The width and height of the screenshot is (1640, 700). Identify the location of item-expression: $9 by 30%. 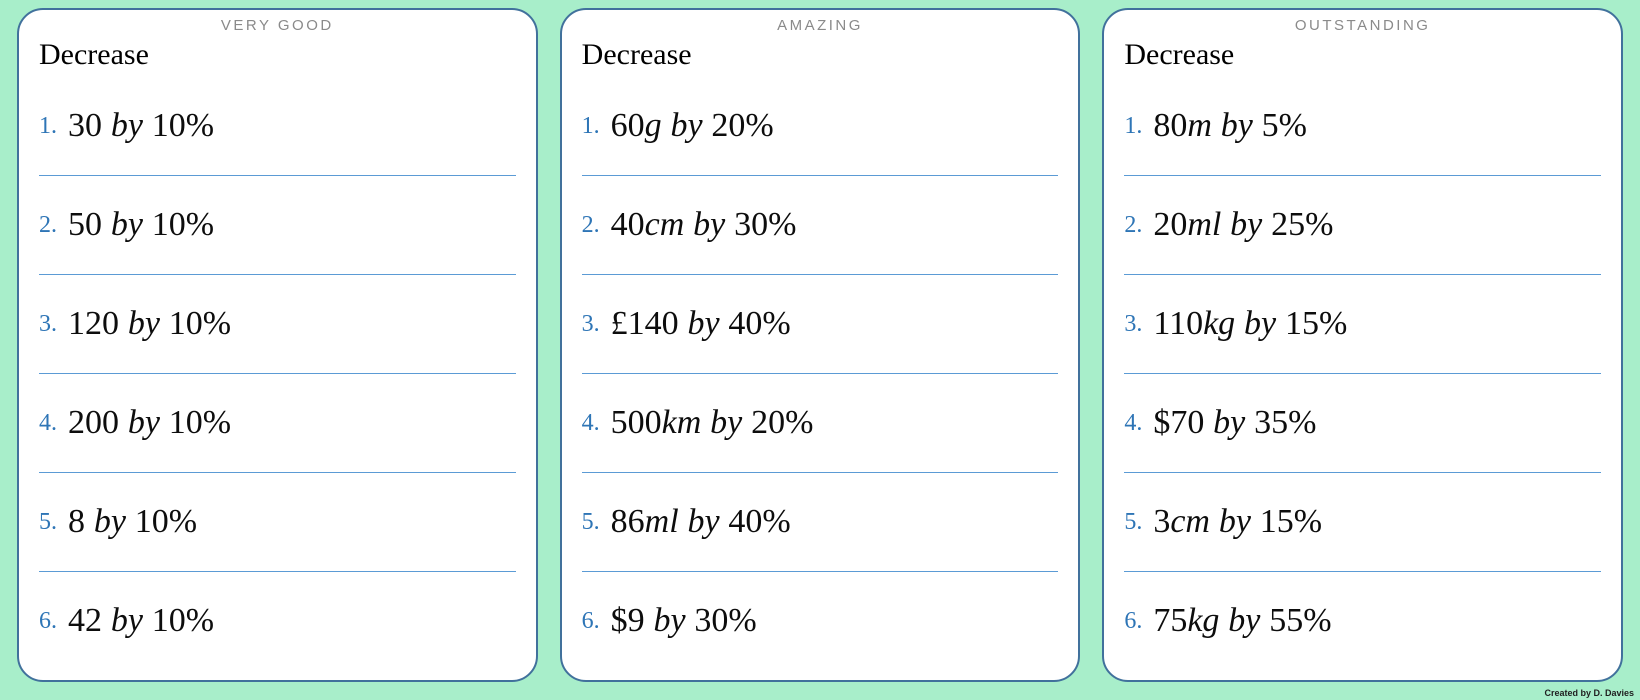
(684, 621).